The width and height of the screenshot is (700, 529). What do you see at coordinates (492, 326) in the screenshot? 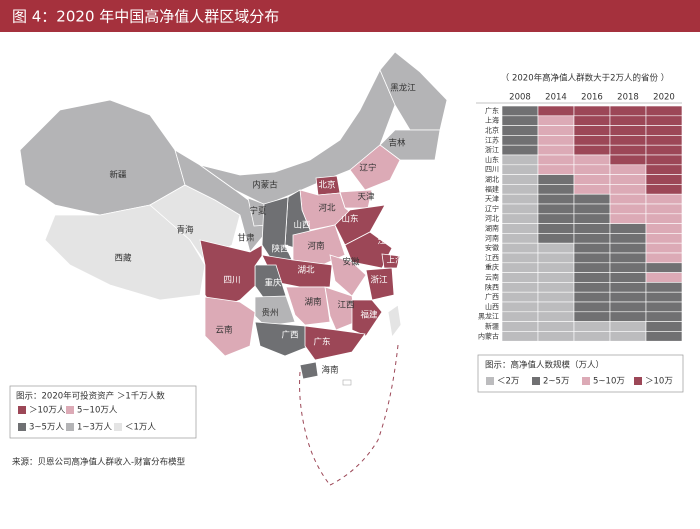
I see `row-label: 新疆` at bounding box center [492, 326].